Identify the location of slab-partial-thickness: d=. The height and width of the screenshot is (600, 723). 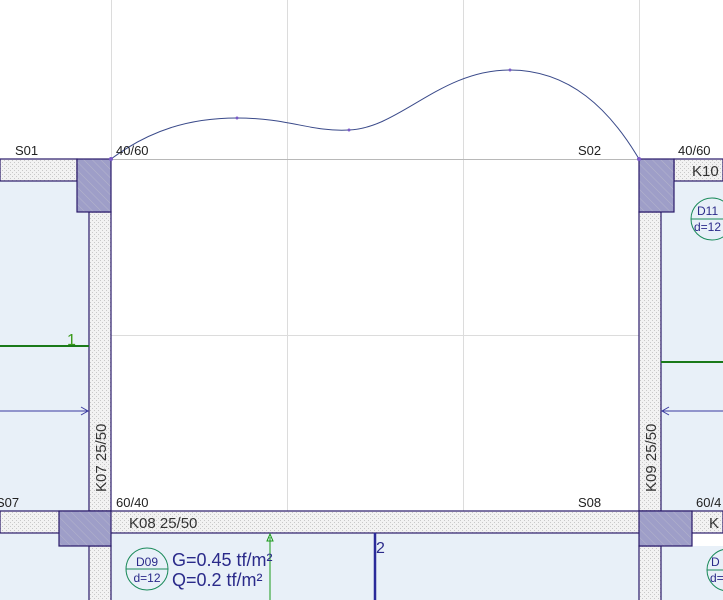
(716, 578).